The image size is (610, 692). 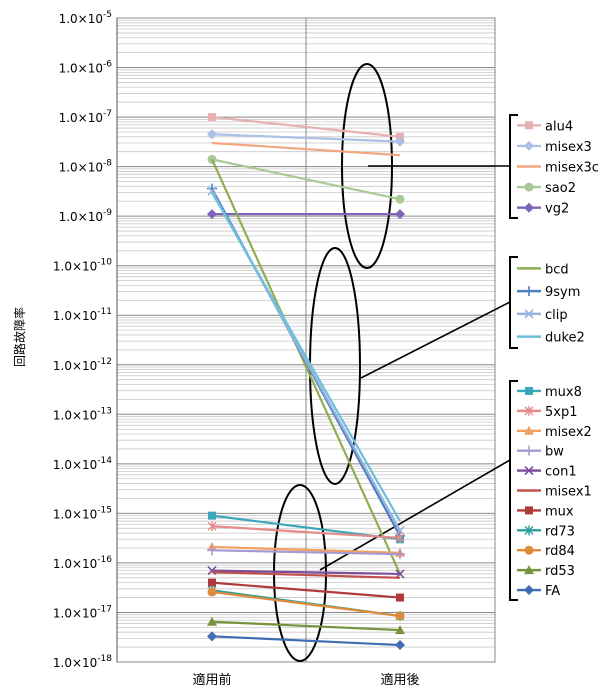 I want to click on legend-label: misex1, so click(x=568, y=492).